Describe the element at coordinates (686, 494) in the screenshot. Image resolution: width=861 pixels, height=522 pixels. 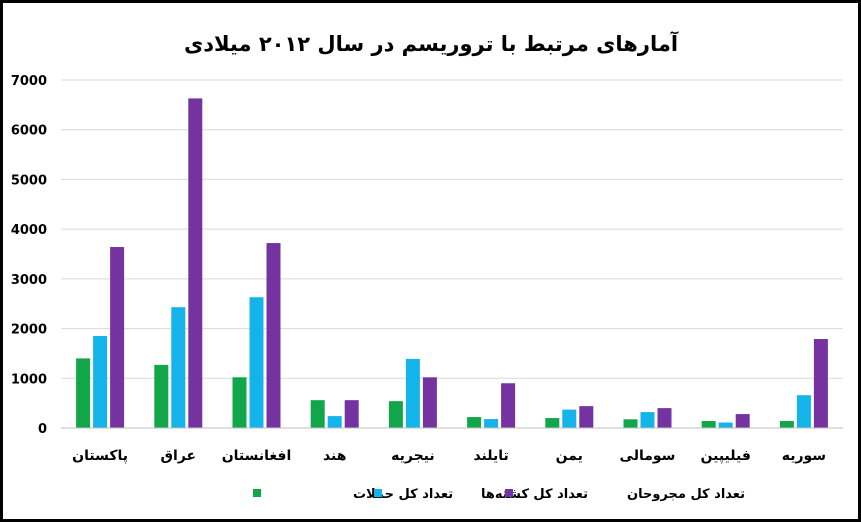
I see `legend-label: تعداد کل مجروحان` at that location.